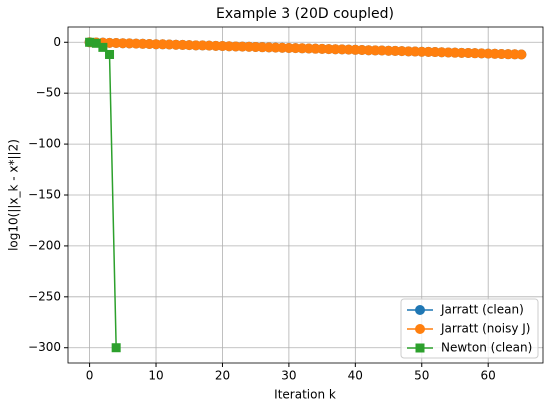 This screenshot has height=405, width=550. Describe the element at coordinates (355, 376) in the screenshot. I see `x-tick-label: 40` at that location.